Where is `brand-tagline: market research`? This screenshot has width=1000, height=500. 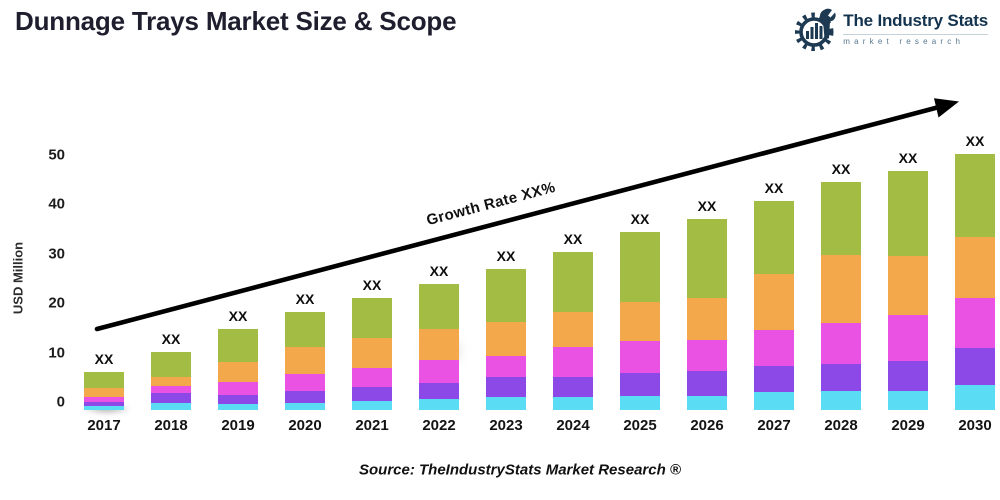
brand-tagline: market research is located at coordinates (915, 39).